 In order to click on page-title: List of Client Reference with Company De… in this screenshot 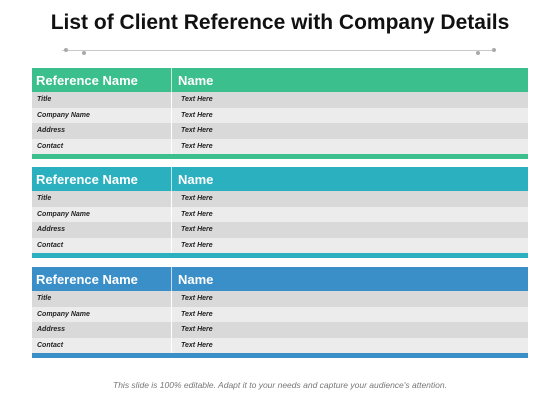, I will do `click(280, 22)`.